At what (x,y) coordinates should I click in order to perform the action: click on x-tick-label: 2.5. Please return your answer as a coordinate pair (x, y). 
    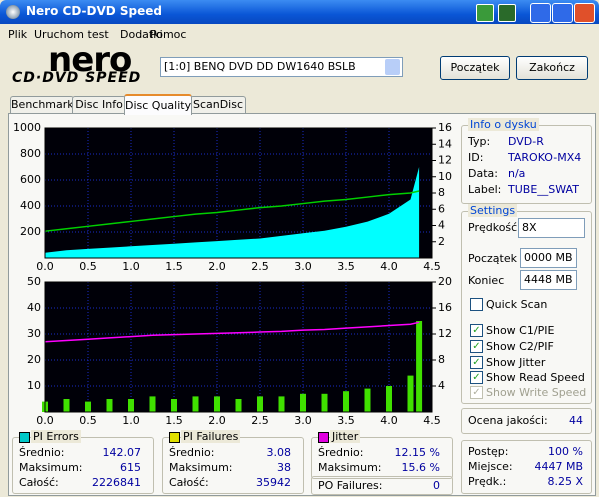
    Looking at the image, I should click on (260, 420).